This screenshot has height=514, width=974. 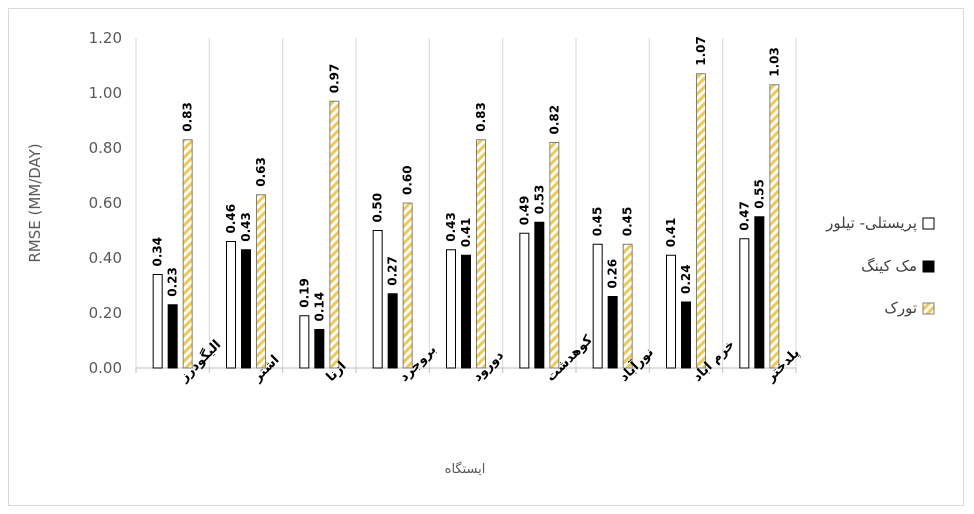 What do you see at coordinates (759, 194) in the screenshot?
I see `data-label: 0.55` at bounding box center [759, 194].